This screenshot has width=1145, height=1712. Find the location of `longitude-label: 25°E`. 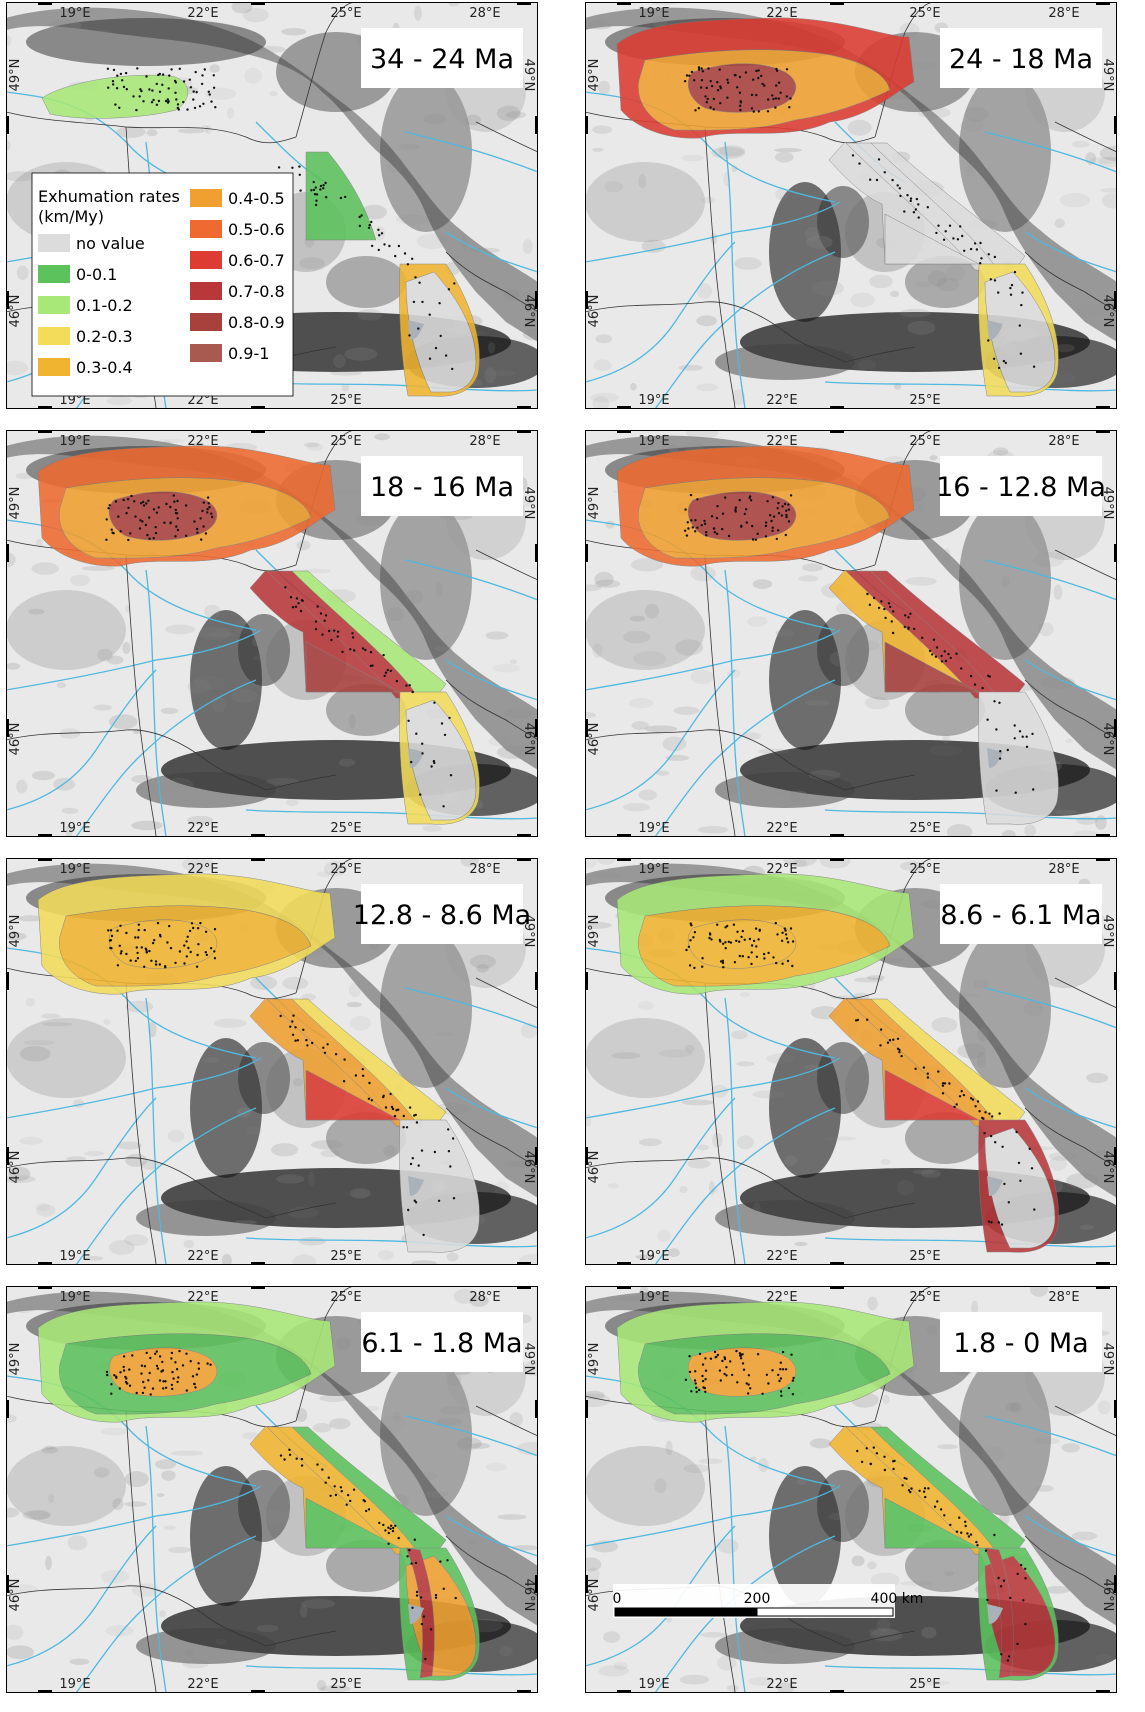

longitude-label: 25°E is located at coordinates (345, 13).